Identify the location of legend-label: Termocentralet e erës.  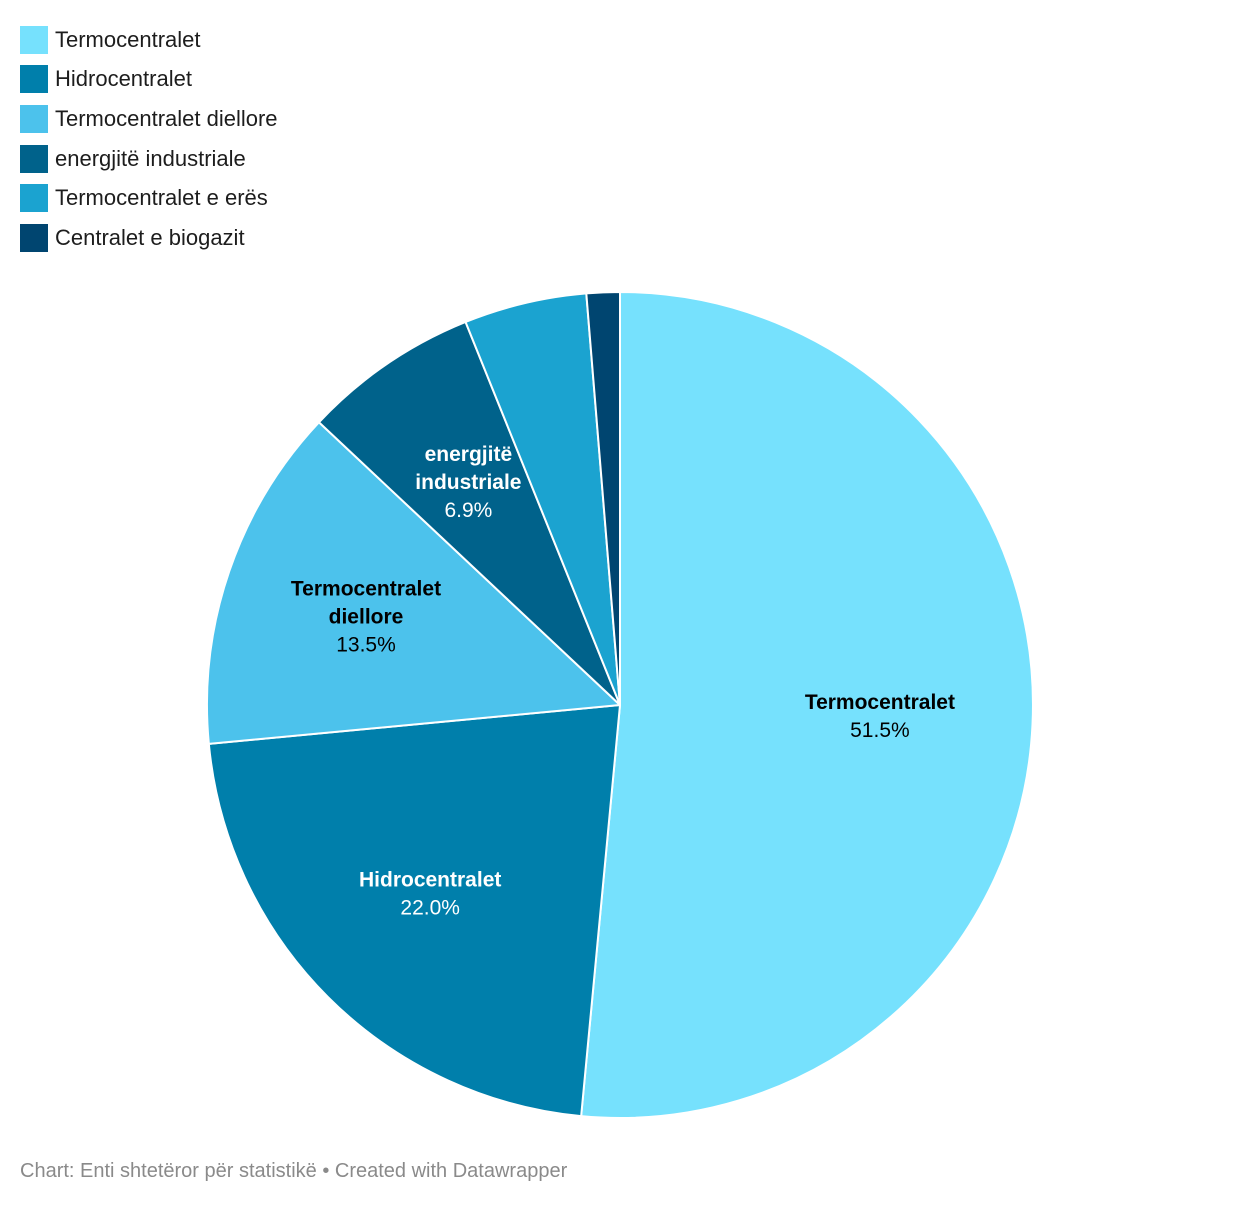
(161, 198).